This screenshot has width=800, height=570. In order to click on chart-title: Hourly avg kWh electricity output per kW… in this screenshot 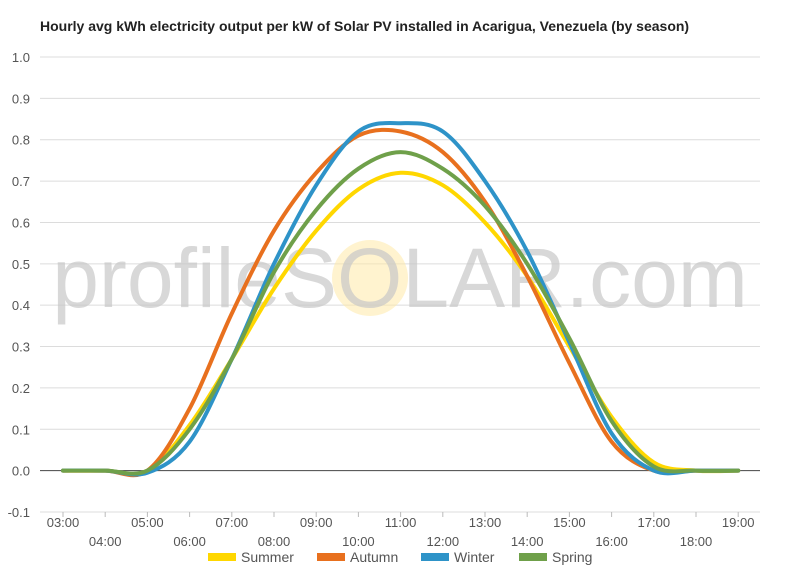, I will do `click(365, 26)`.